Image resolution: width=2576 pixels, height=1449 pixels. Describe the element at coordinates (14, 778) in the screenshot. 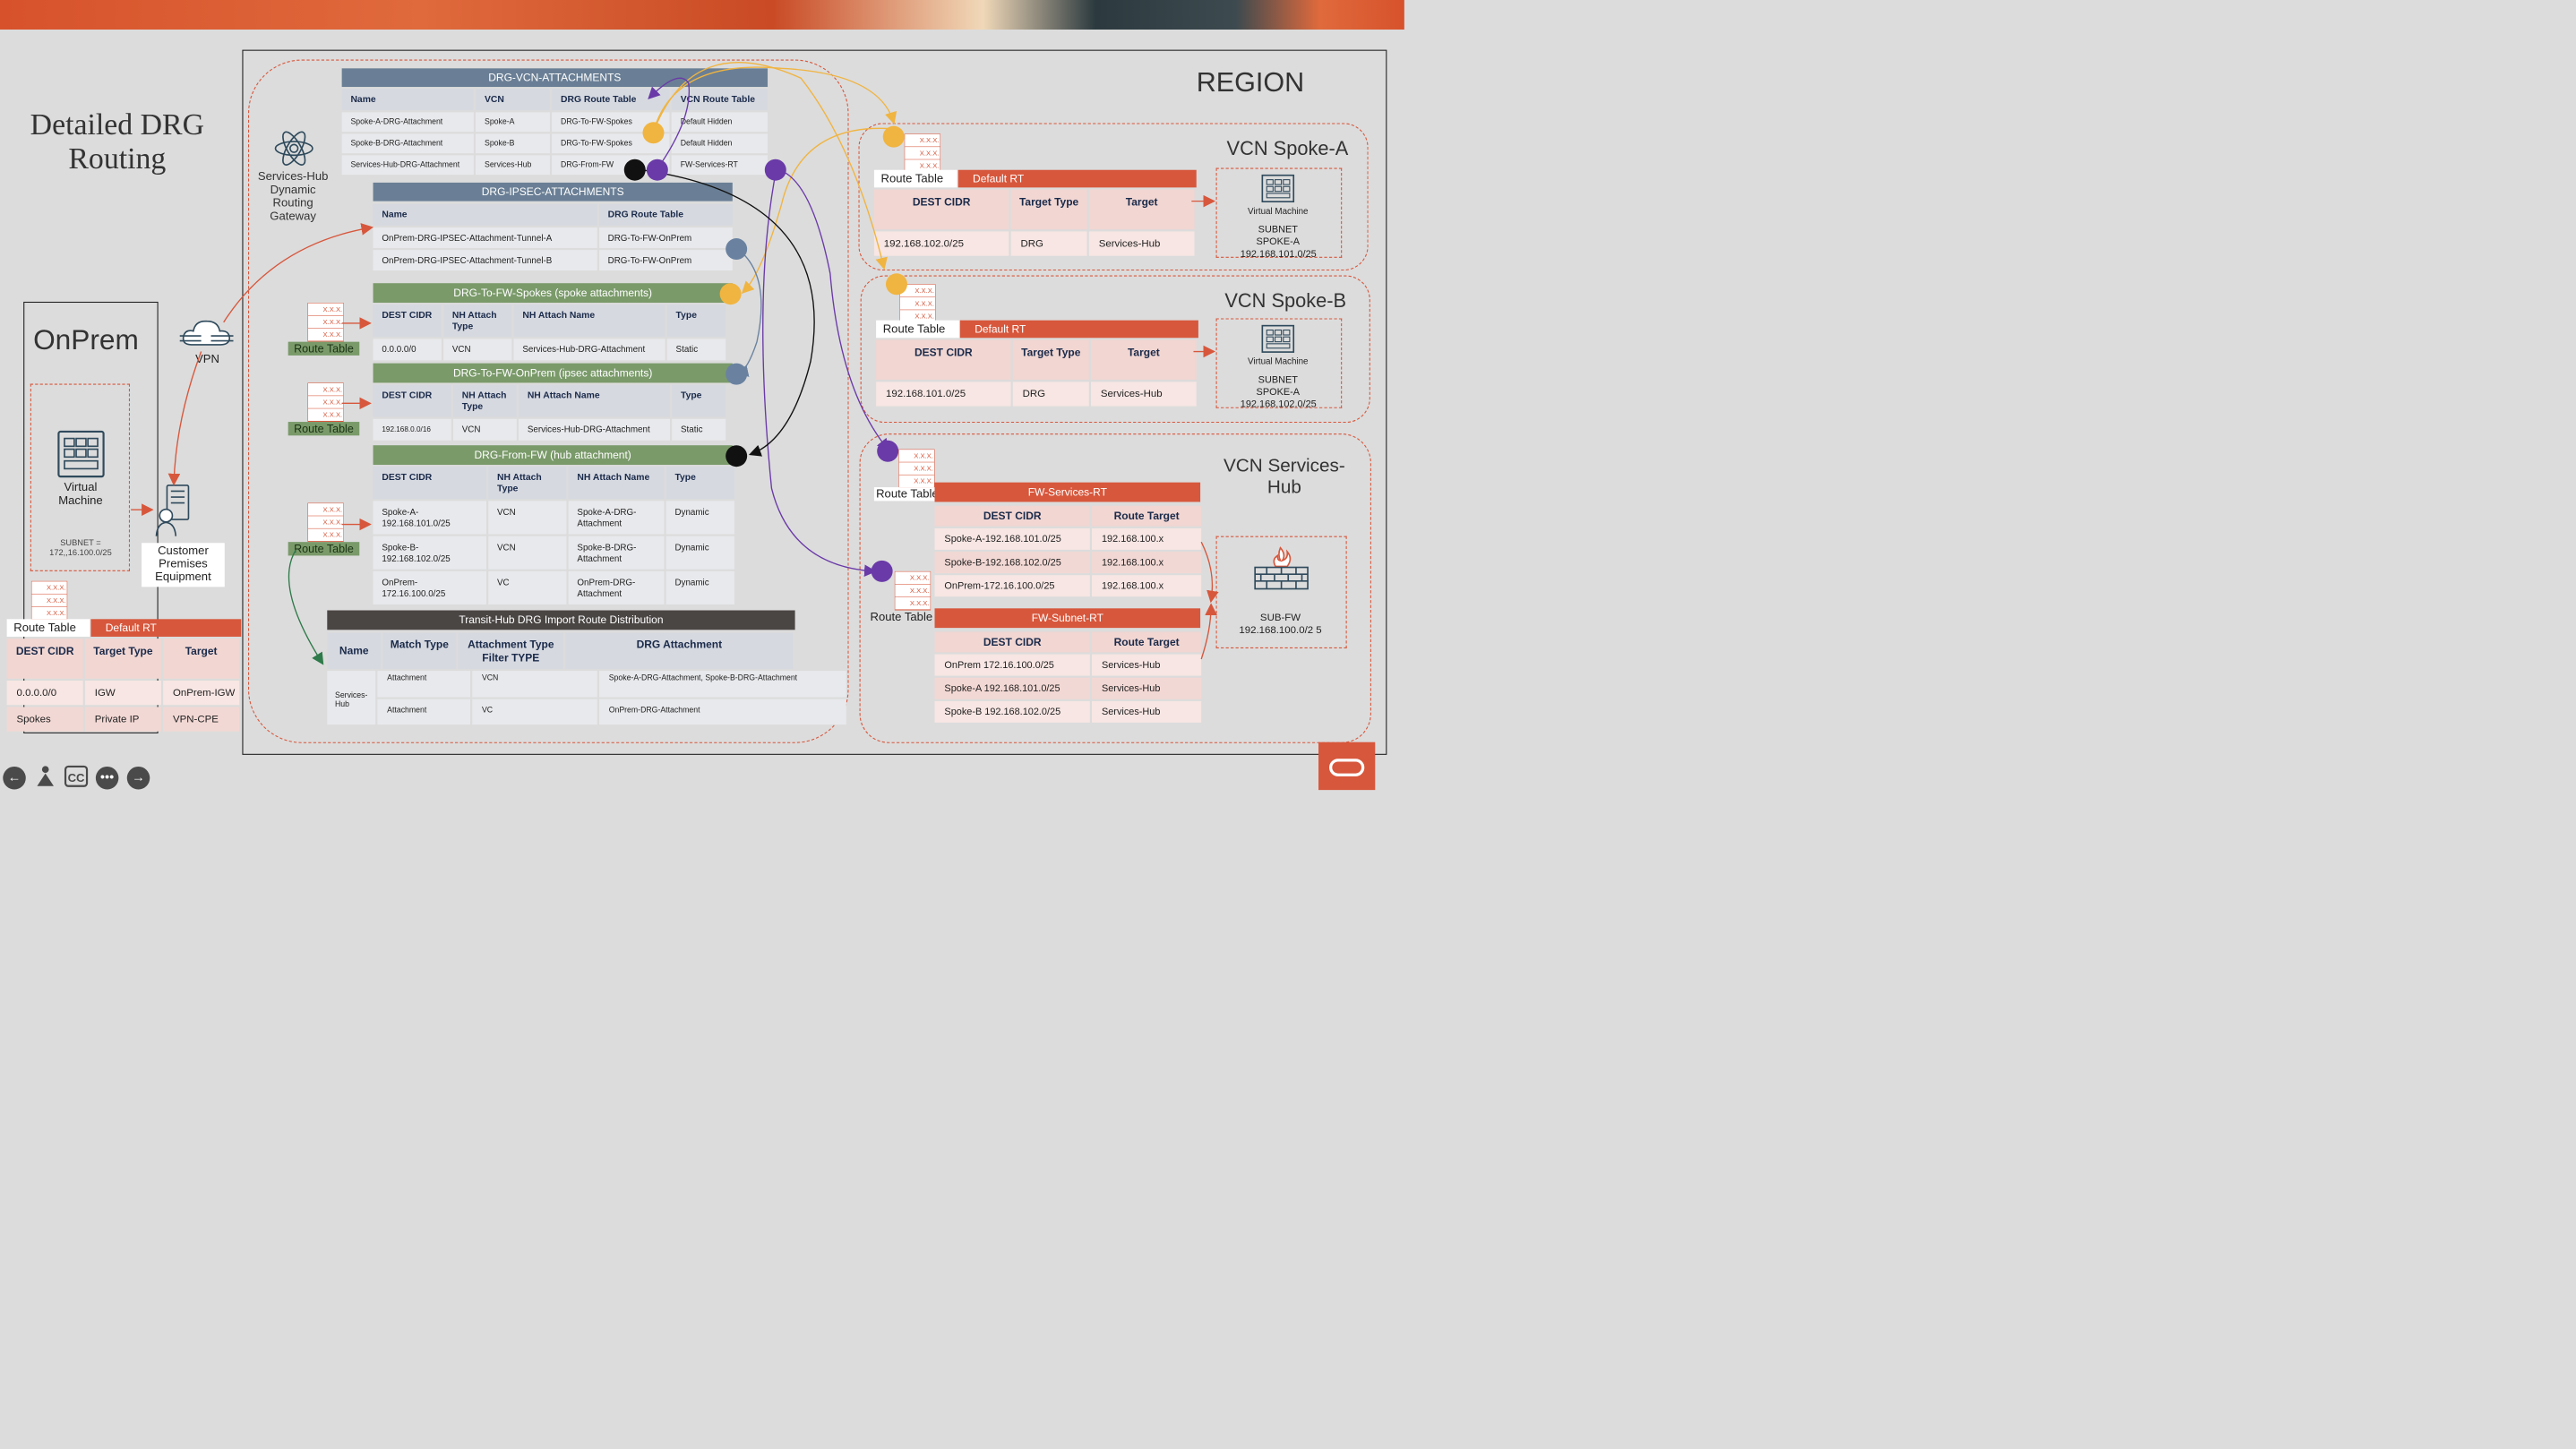

I see `back-arrow-icon: ←` at that location.